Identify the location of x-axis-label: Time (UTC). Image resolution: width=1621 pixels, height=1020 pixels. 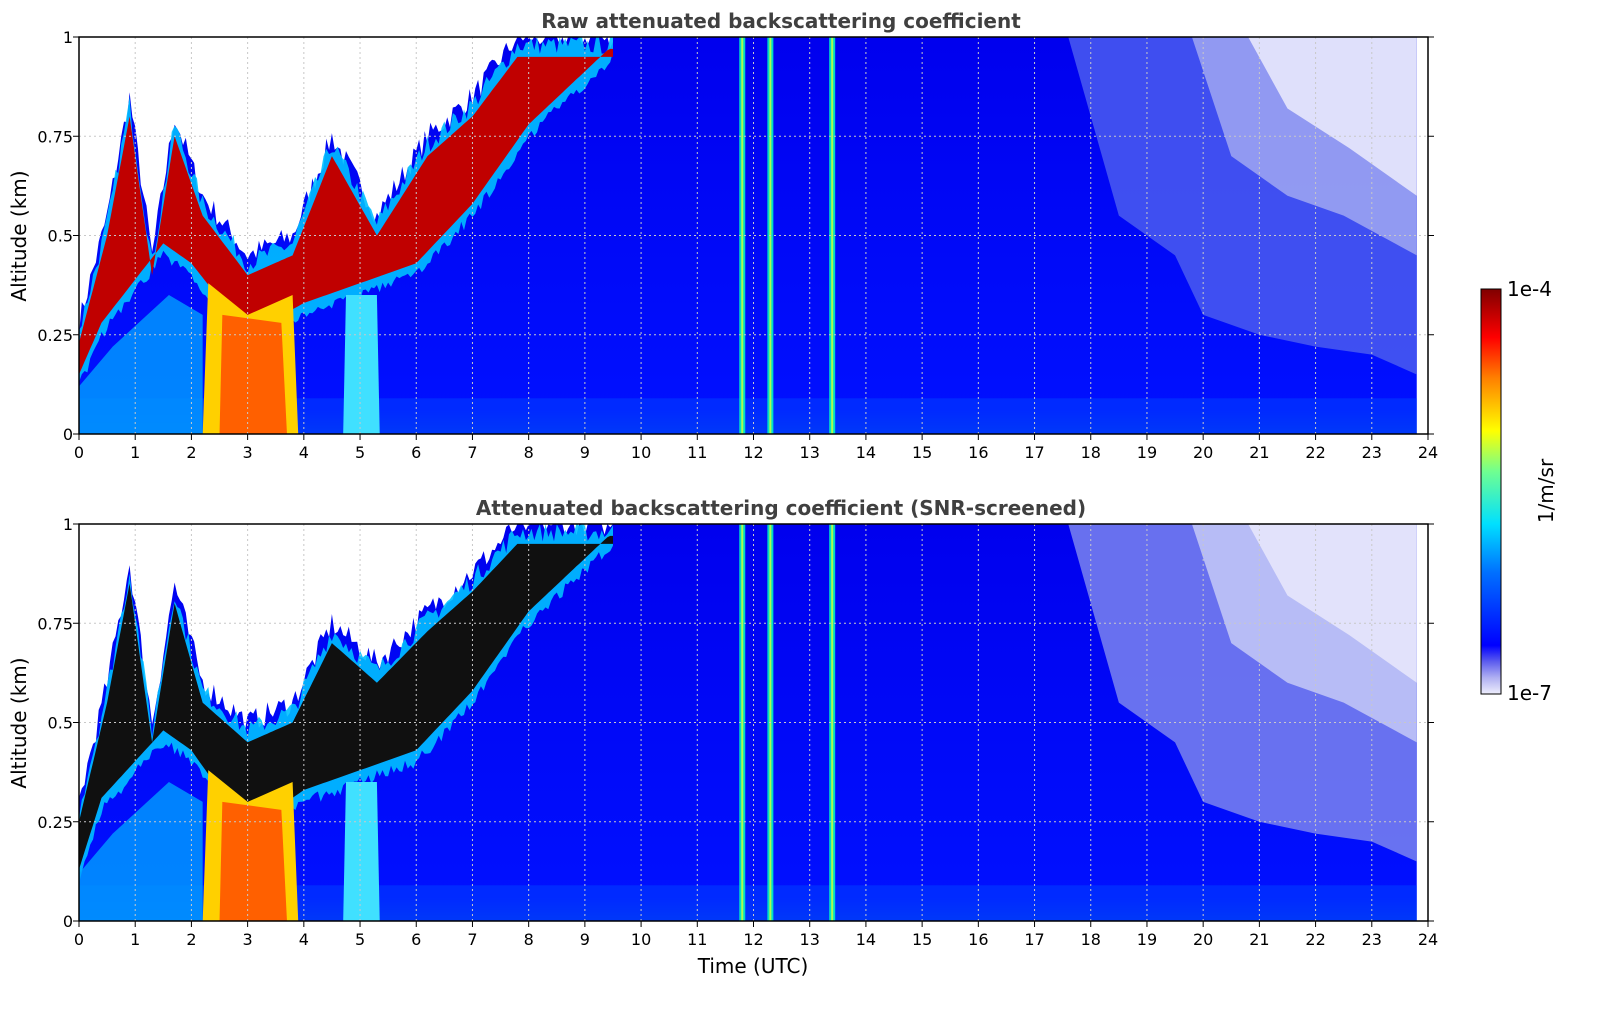
(753, 966).